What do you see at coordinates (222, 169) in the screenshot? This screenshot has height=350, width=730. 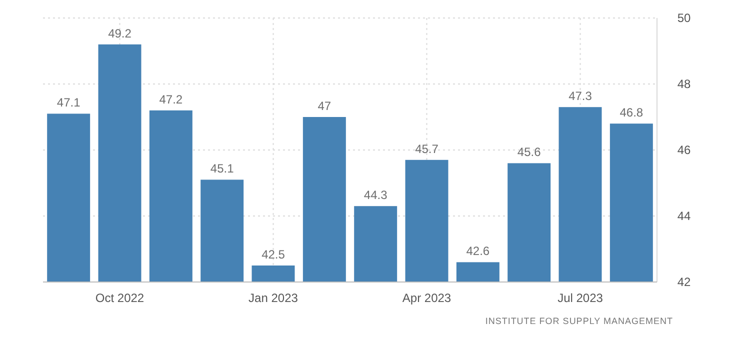 I see `data-label: 45.1` at bounding box center [222, 169].